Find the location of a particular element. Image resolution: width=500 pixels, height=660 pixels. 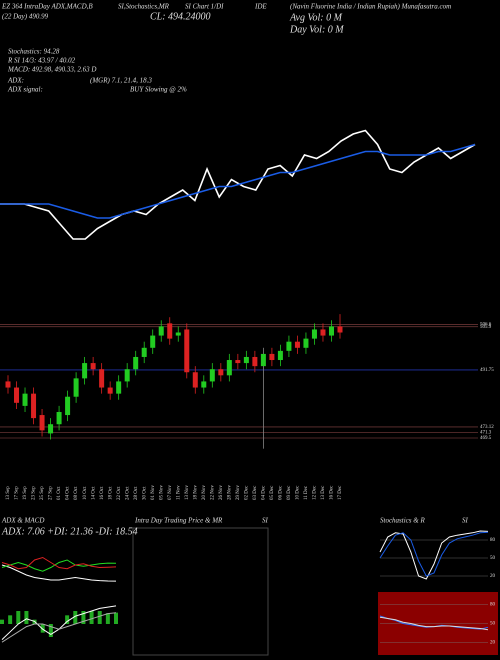

x-tick-label: 04 Oct is located at coordinates (68, 493).